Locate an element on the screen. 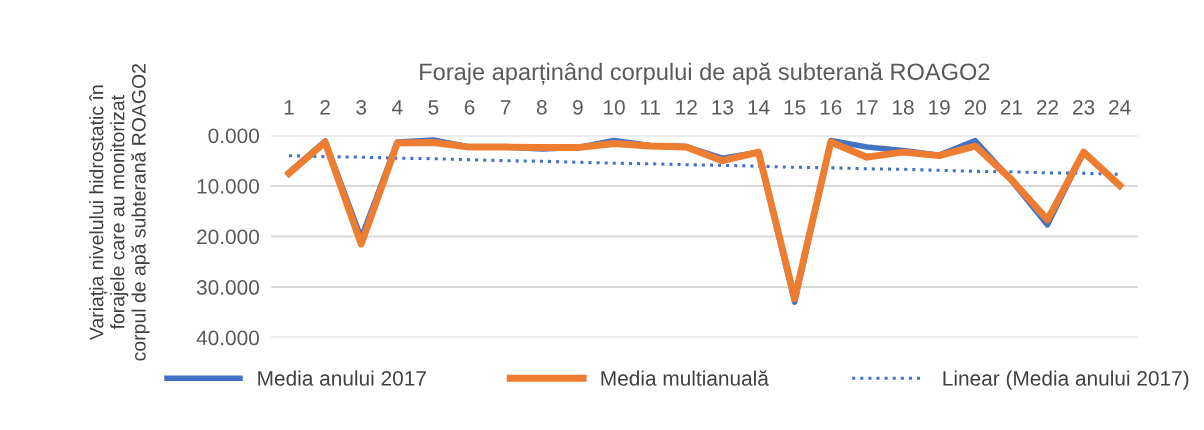 The width and height of the screenshot is (1204, 430). x-tick-label: 11 is located at coordinates (650, 107).